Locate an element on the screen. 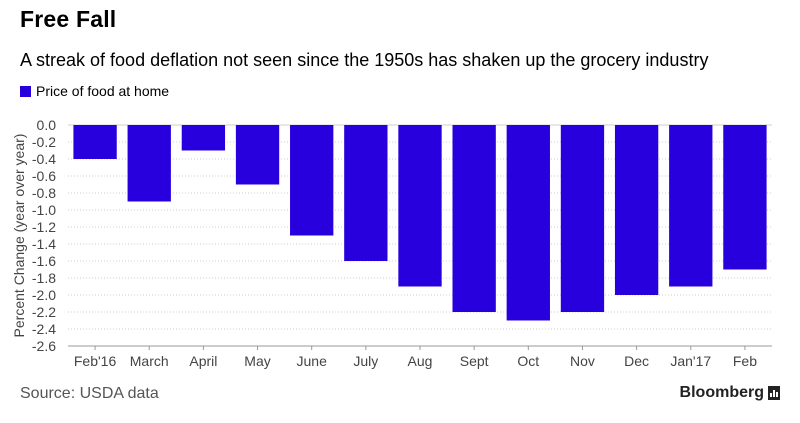 This screenshot has height=423, width=800. legend-swatch is located at coordinates (25, 91).